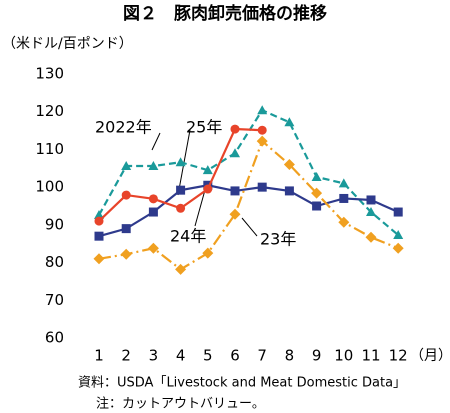  I want to click on x-axis-label: （月）, so click(430, 356).